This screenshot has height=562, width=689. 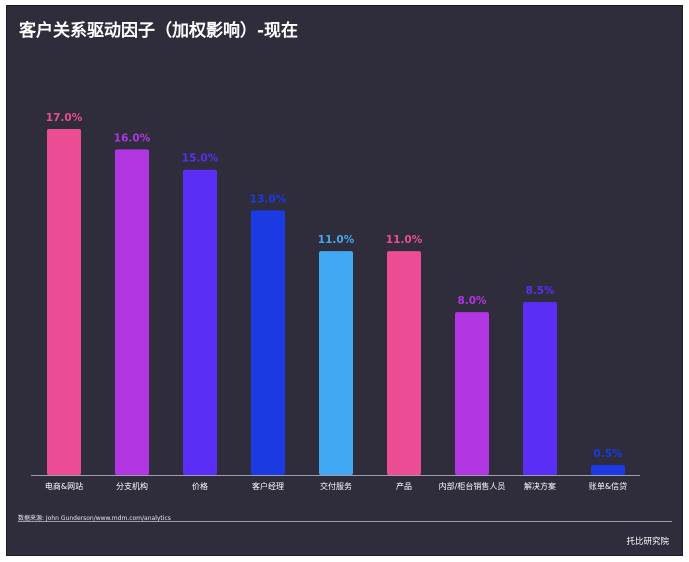 What do you see at coordinates (268, 486) in the screenshot?
I see `x-tick-label: 客户经理` at bounding box center [268, 486].